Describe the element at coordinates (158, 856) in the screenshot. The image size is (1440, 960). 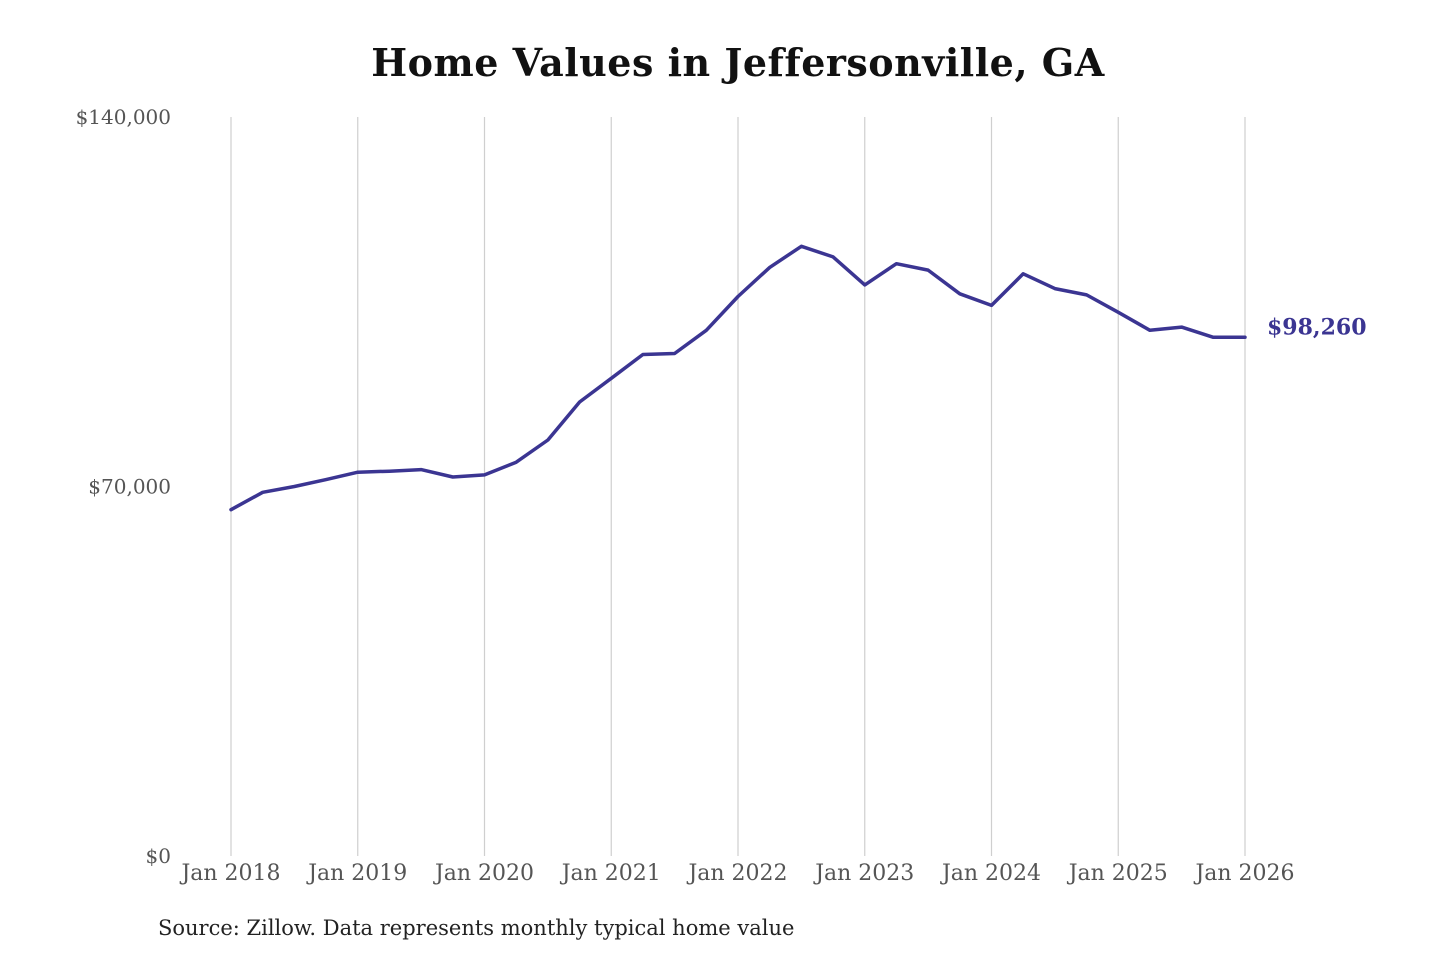
I see `y-tick-label: $0` at that location.